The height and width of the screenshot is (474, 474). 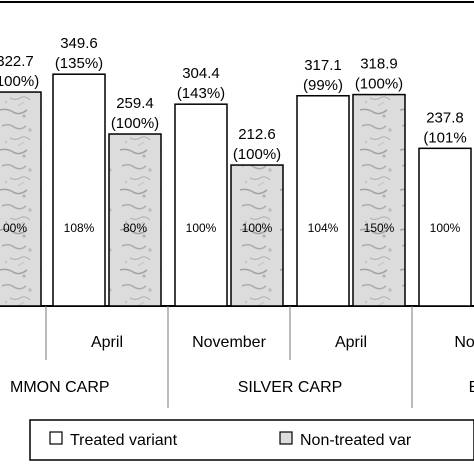 I want to click on legend: Treated variant Non-treated var, so click(x=251, y=440).